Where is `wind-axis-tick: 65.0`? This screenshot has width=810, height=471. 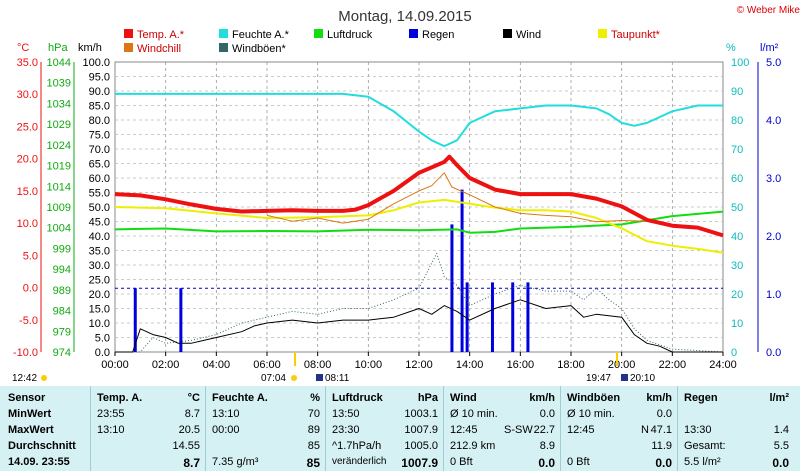
wind-axis-tick: 65.0 is located at coordinates (99, 165).